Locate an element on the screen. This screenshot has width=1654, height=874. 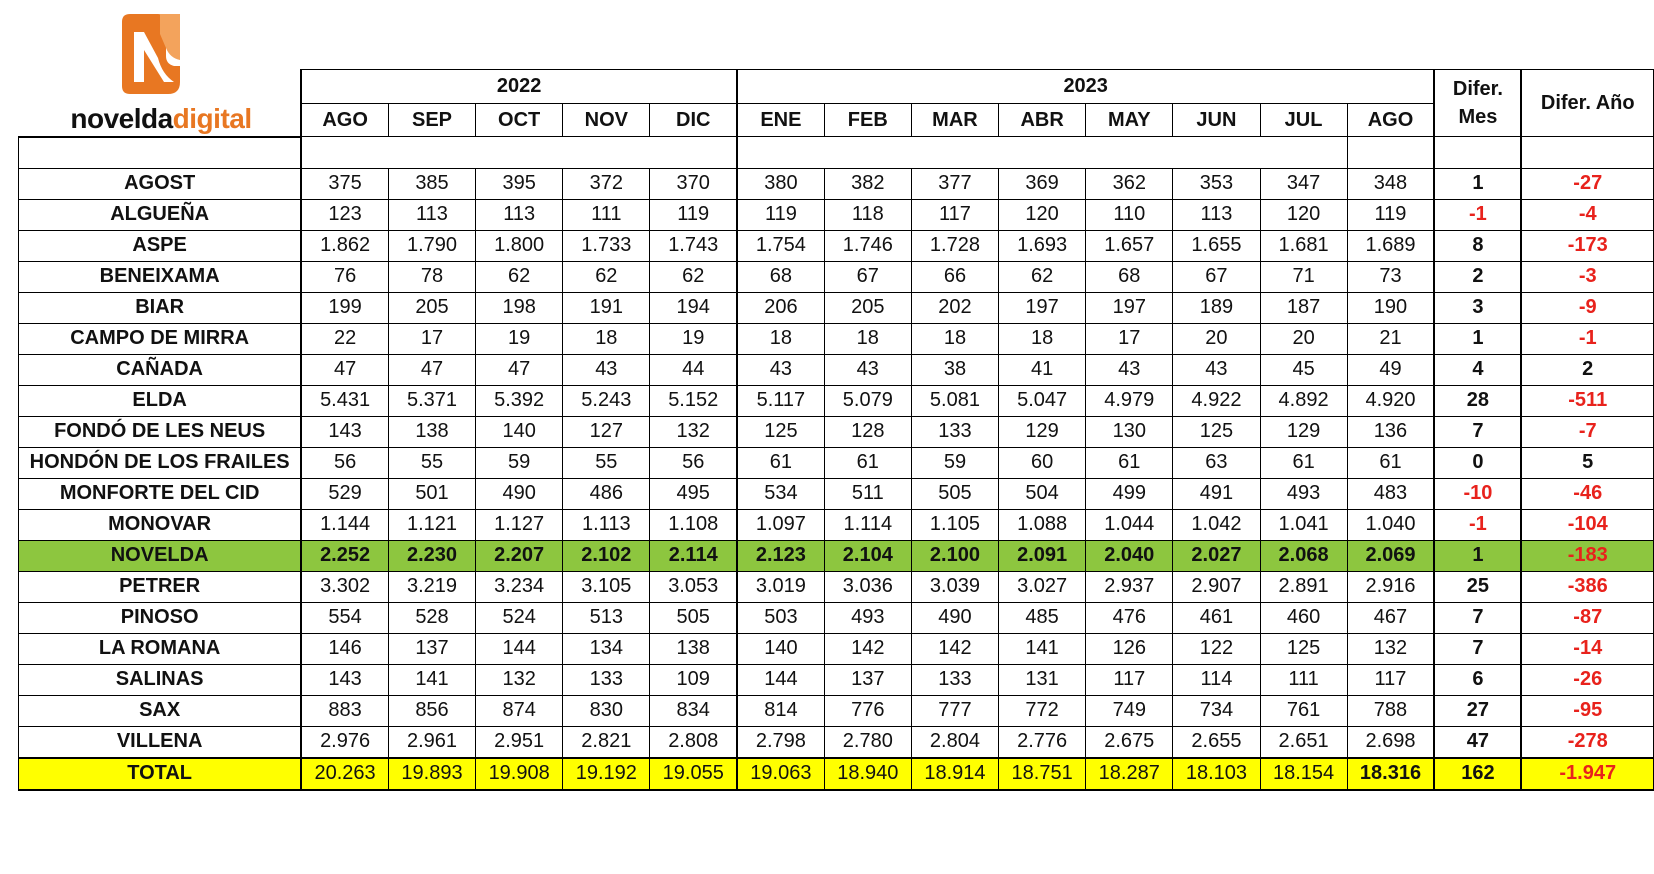
value-cell: 3.234 is located at coordinates (519, 586).